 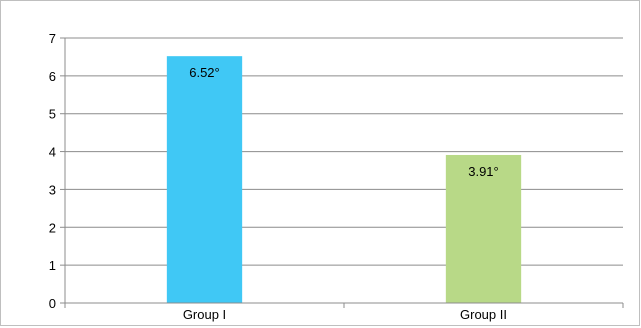 I want to click on y-tick-labels: 0 1 2 3 4 5 6 7, so click(x=52, y=171).